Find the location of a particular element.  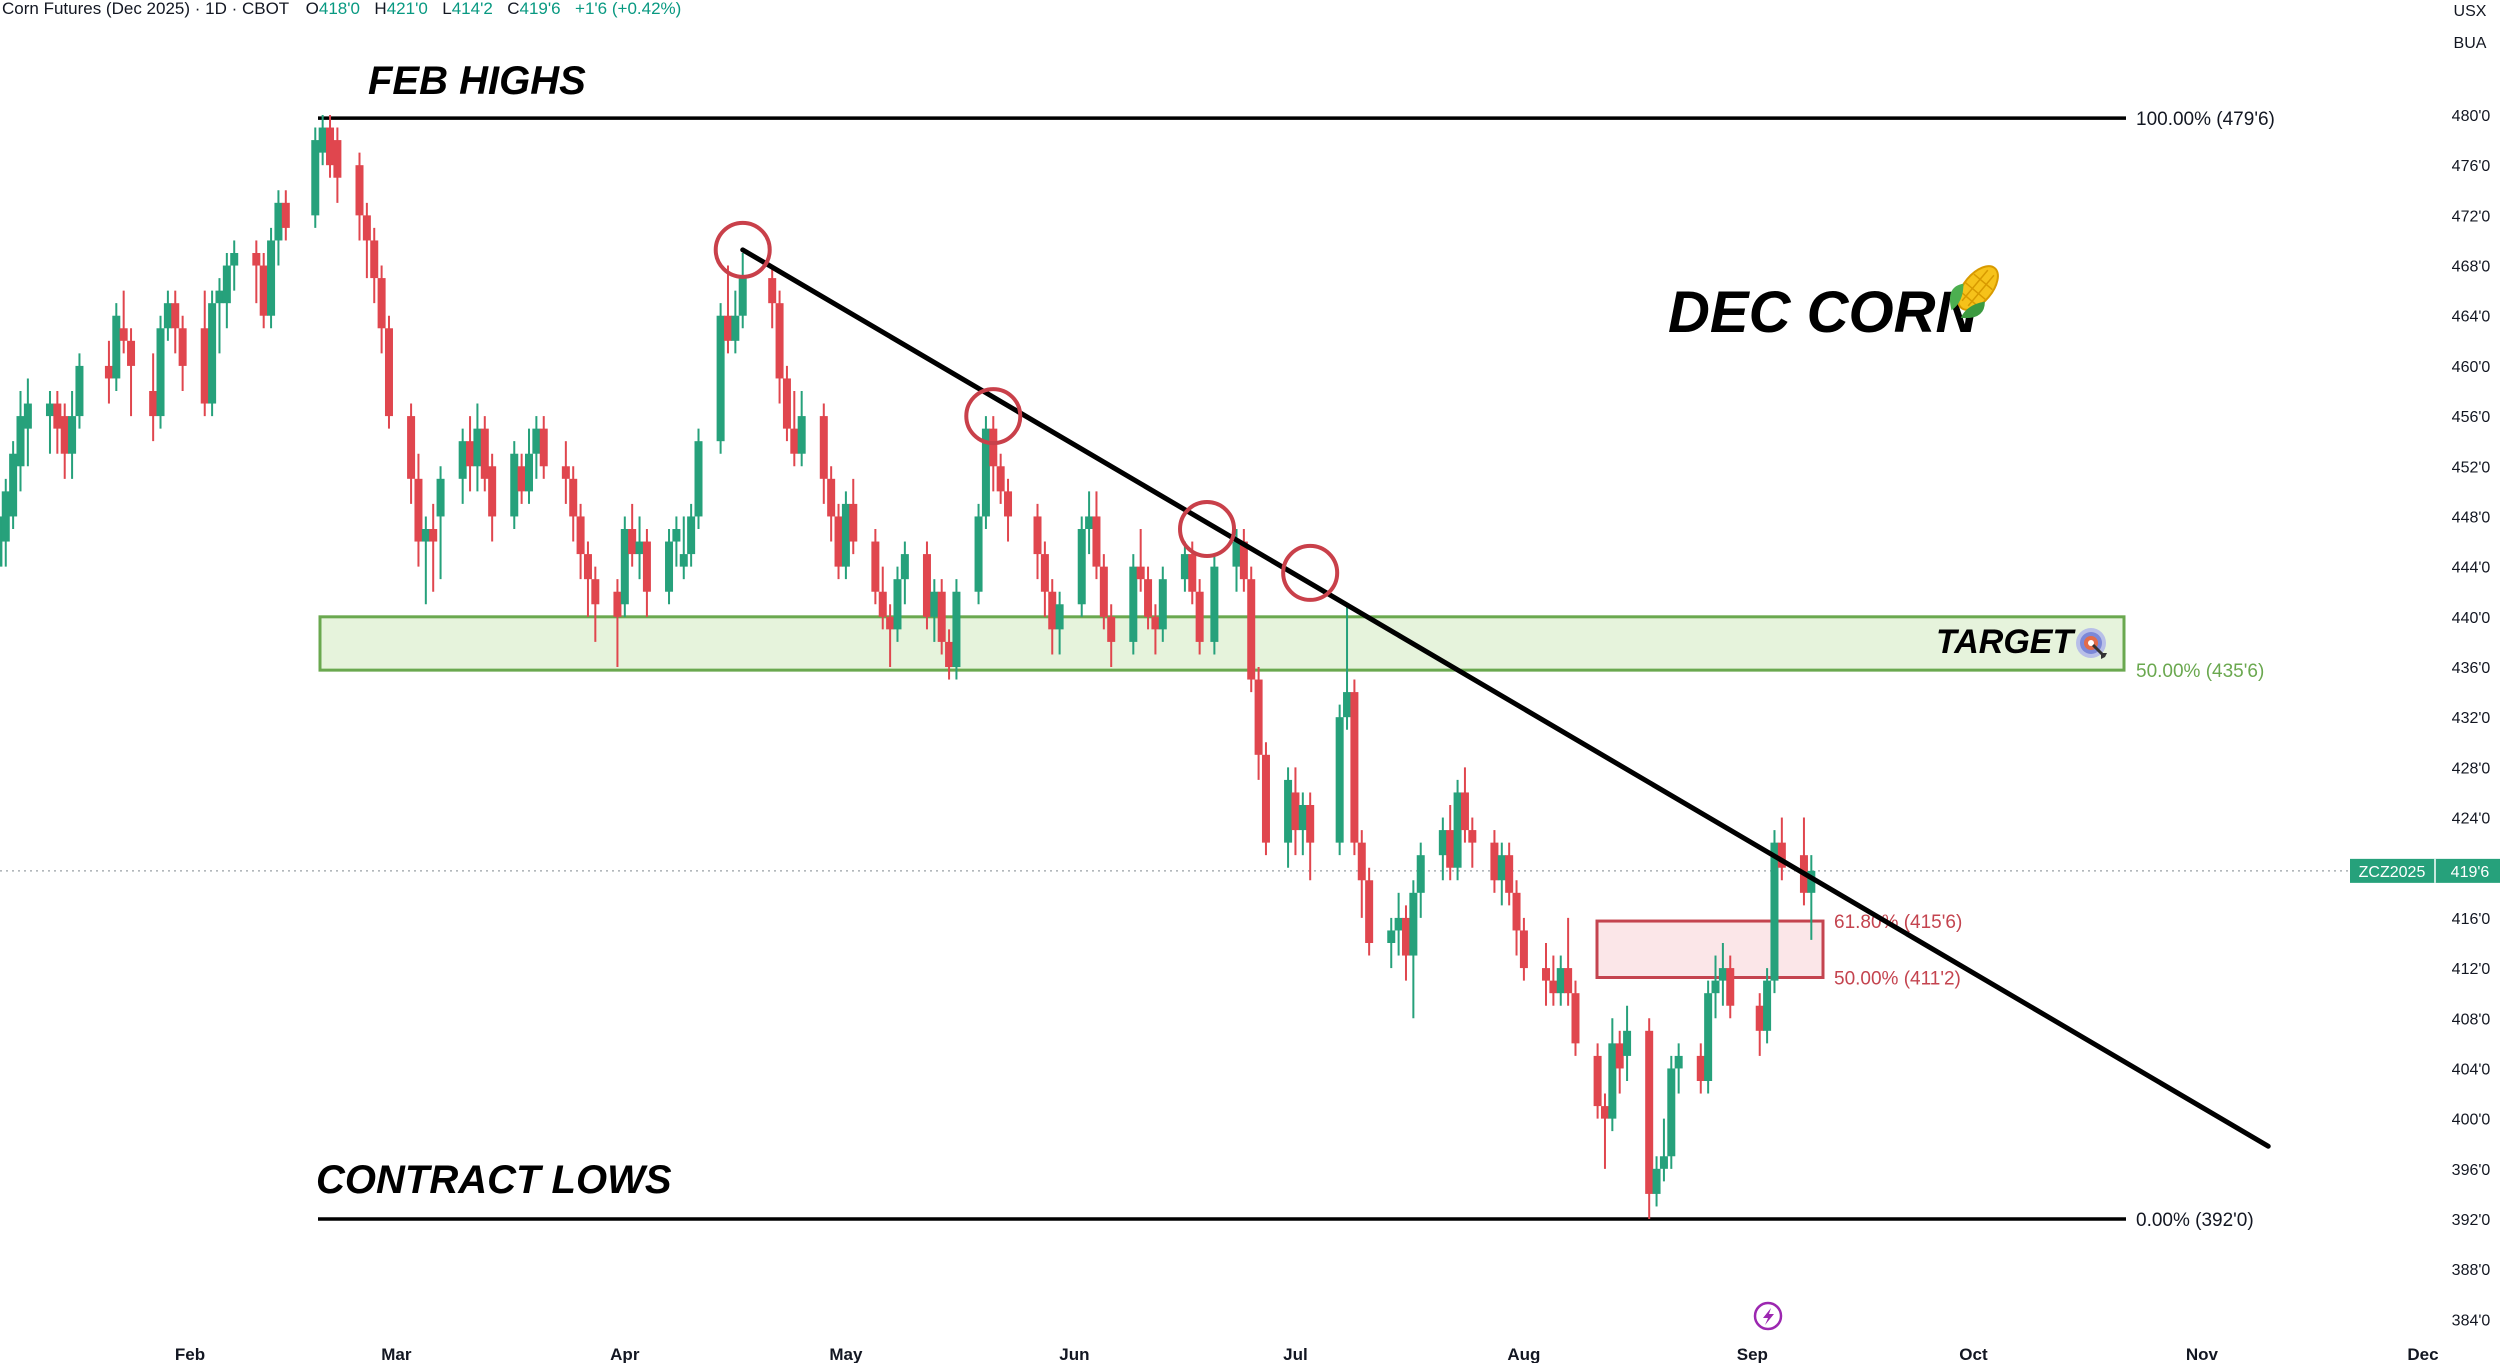

feb-highs-label: FEB HIGHS is located at coordinates (477, 81).